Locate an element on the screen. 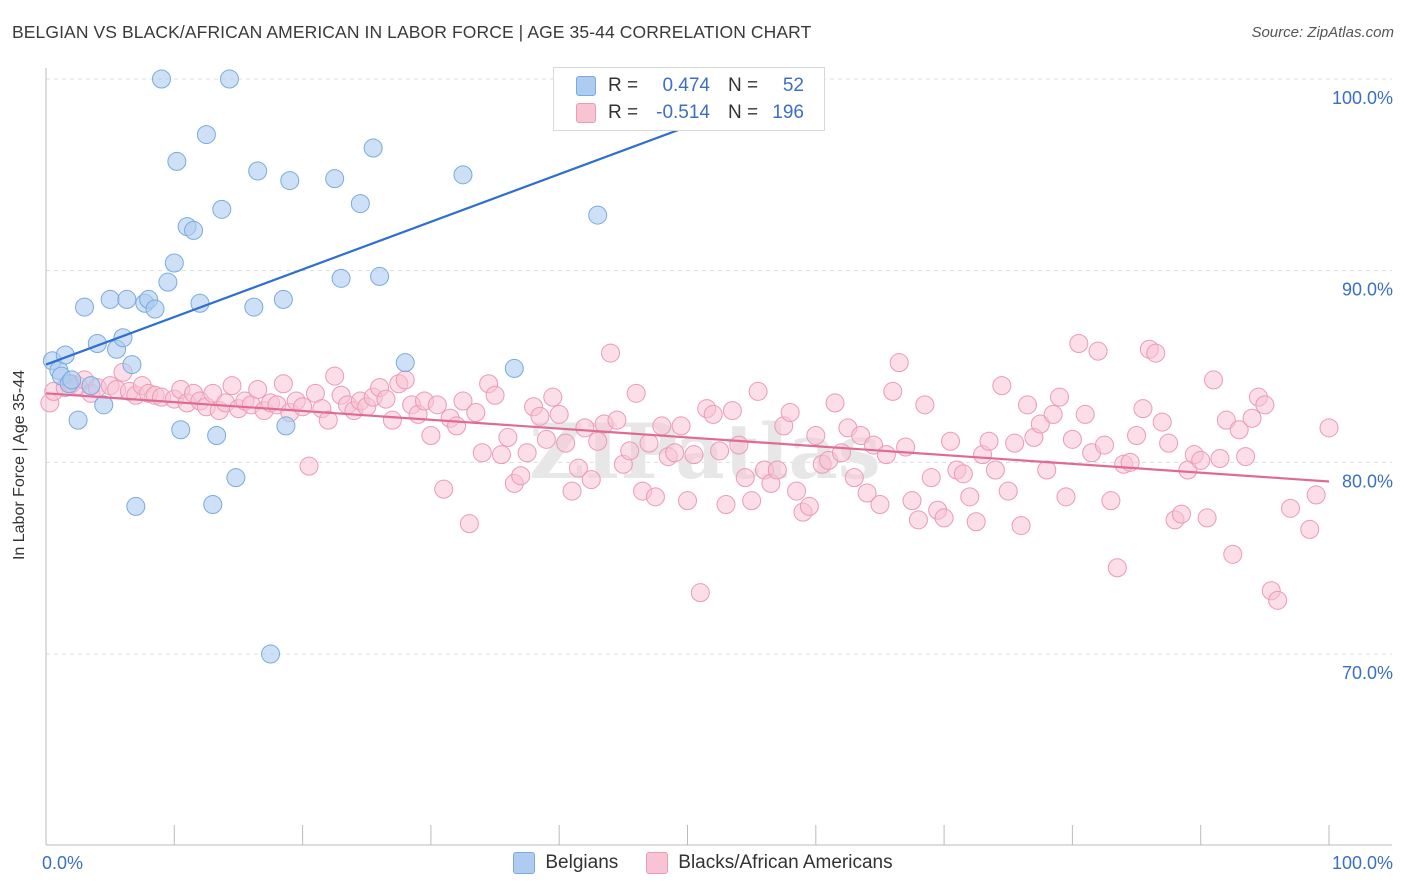 The width and height of the screenshot is (1406, 892). legend-item-blacks: Blacks/African Americans is located at coordinates (769, 863).